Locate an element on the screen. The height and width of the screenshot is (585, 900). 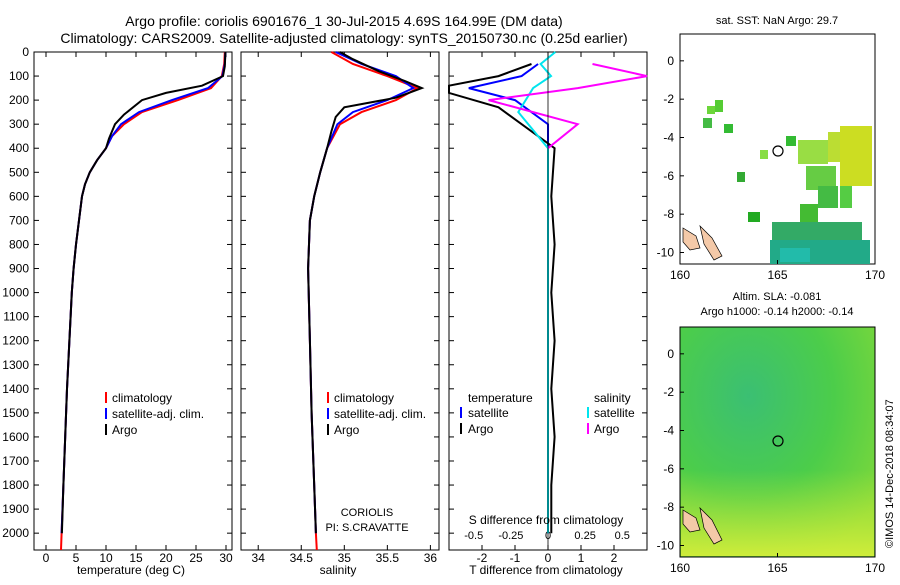
x-tick-label: 25 is located at coordinates (196, 558).